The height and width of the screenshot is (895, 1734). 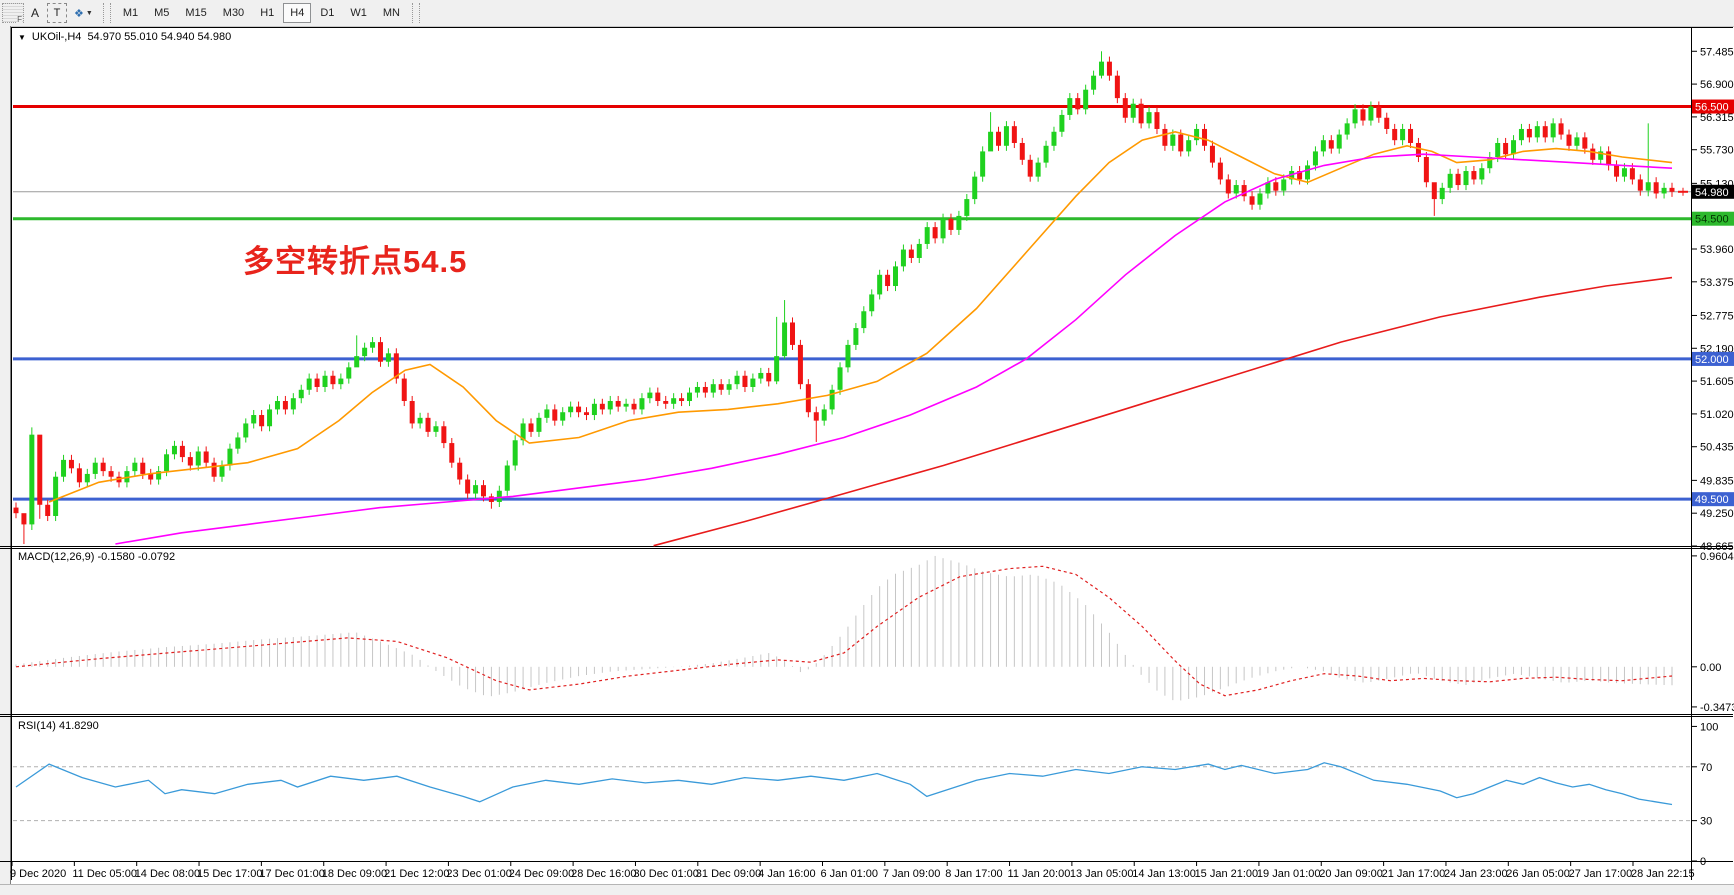 What do you see at coordinates (327, 13) in the screenshot?
I see `timeframe-button-d1: D1` at bounding box center [327, 13].